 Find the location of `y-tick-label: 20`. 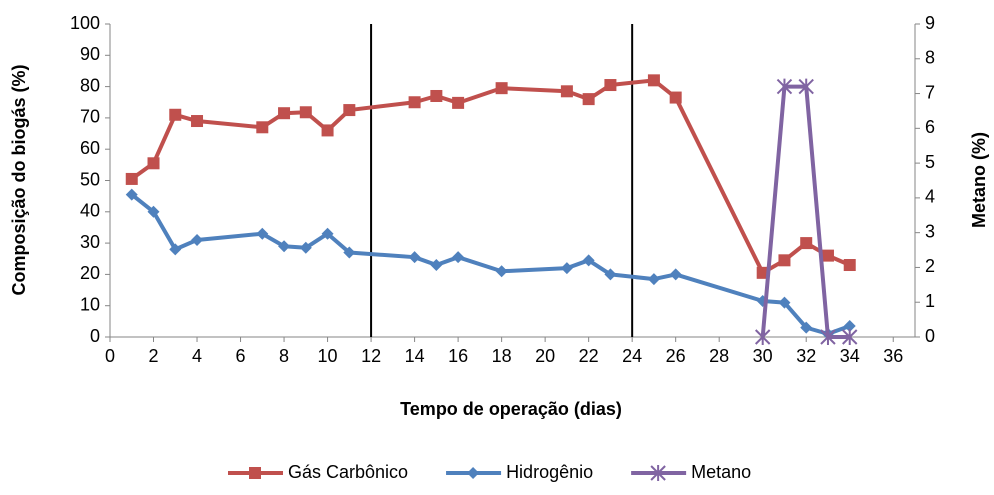

y-tick-label: 20 is located at coordinates (90, 273).